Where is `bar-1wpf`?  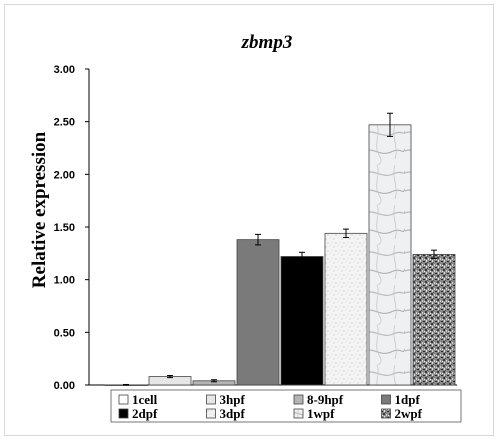
bar-1wpf is located at coordinates (390, 255).